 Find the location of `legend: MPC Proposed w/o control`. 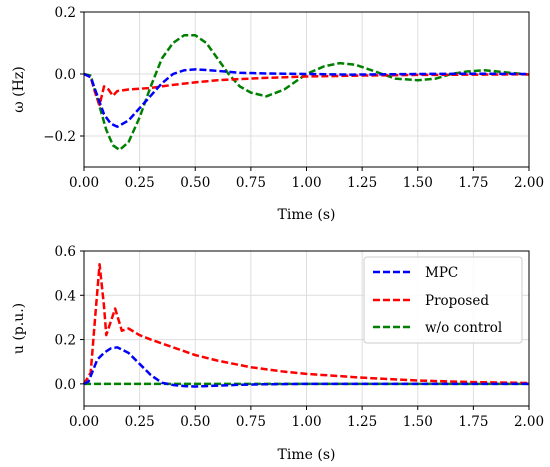

legend: MPC Proposed w/o control is located at coordinates (443, 300).